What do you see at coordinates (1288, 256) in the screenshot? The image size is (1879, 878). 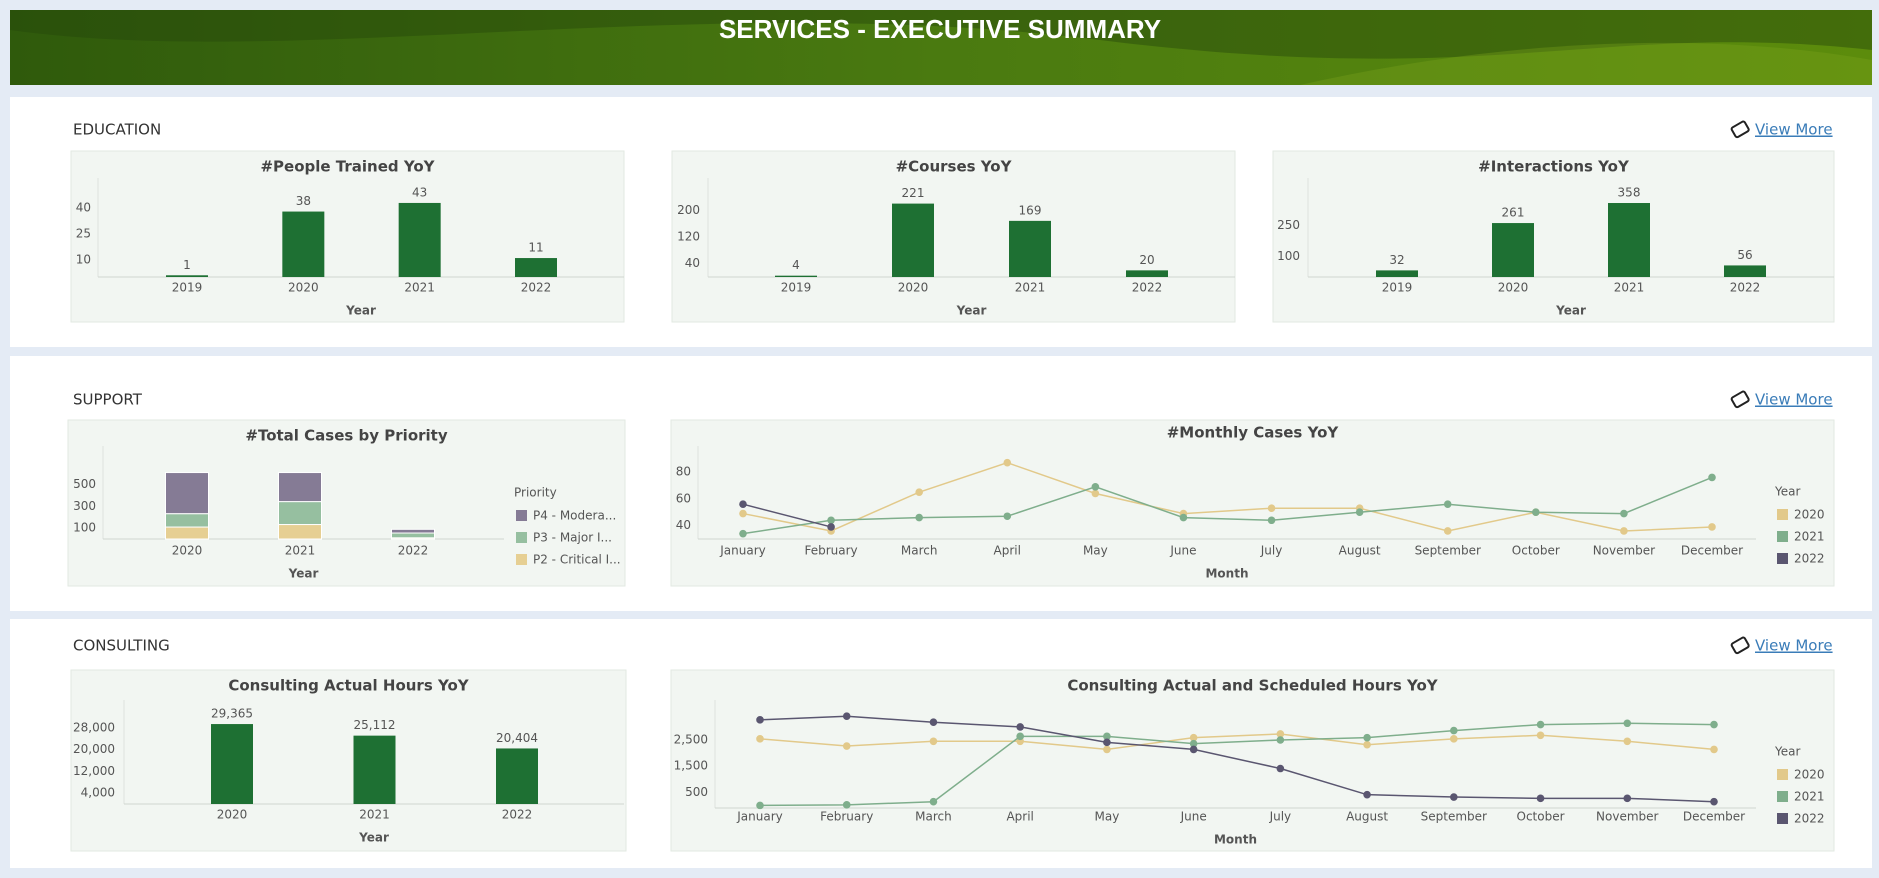 I see `y-tick-label: 100` at bounding box center [1288, 256].